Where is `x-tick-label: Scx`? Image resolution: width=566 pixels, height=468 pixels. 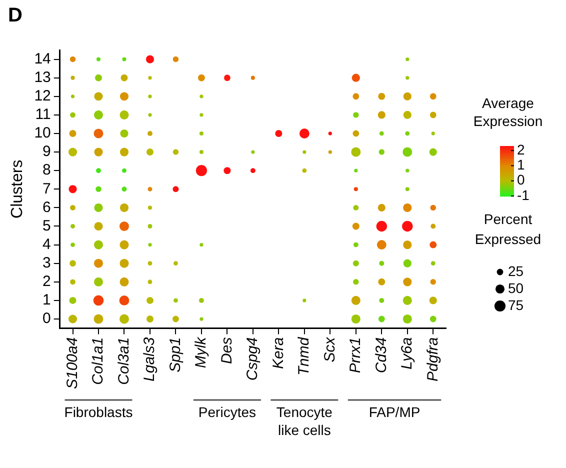
x-tick-label: Scx is located at coordinates (329, 349).